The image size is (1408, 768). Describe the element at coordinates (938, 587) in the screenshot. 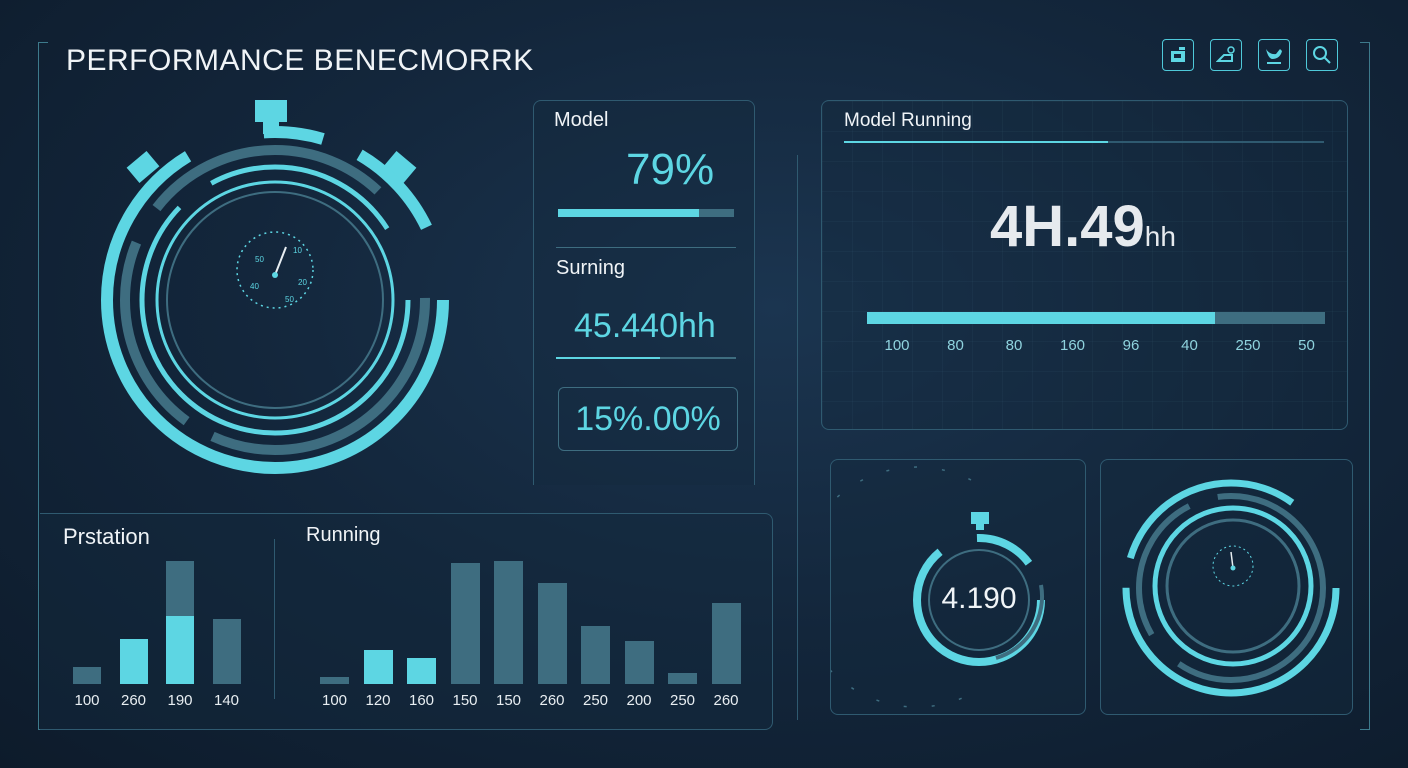

I see `timer-graphic` at that location.